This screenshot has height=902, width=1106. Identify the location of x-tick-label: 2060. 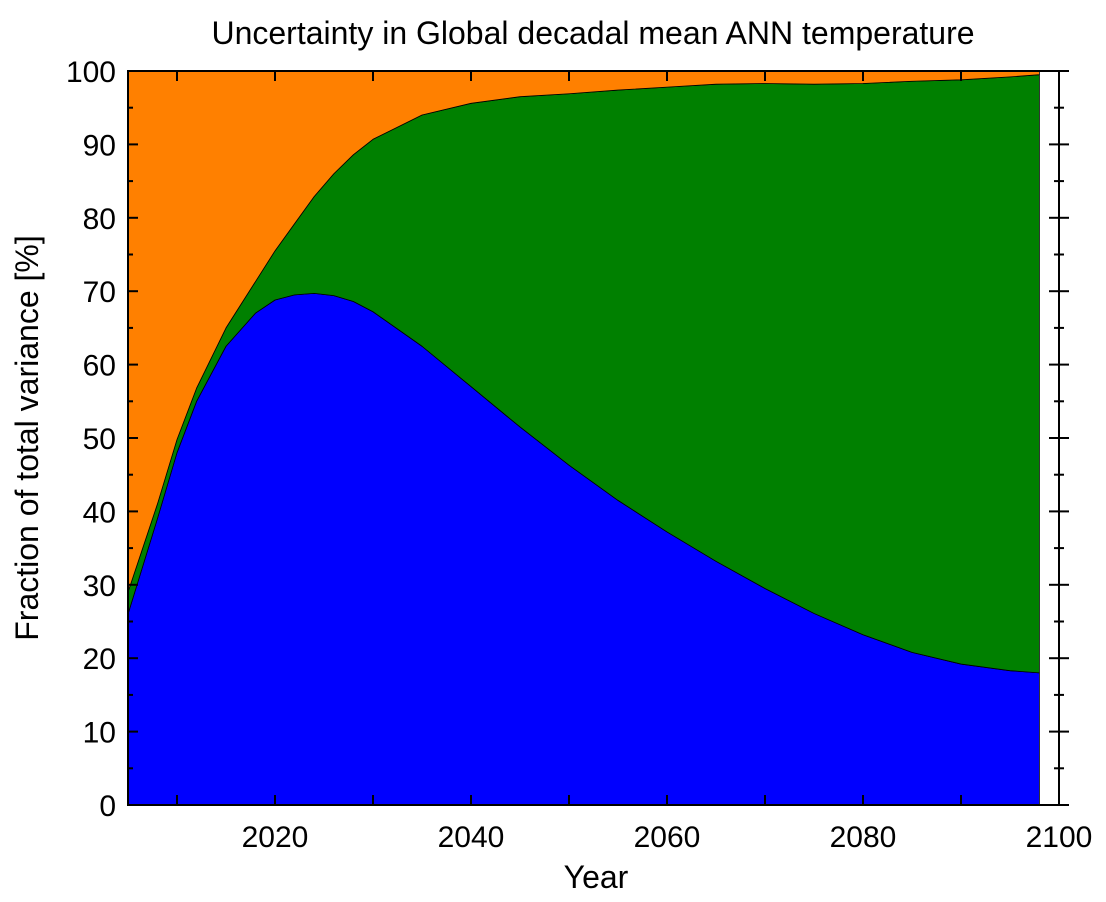
(667, 837).